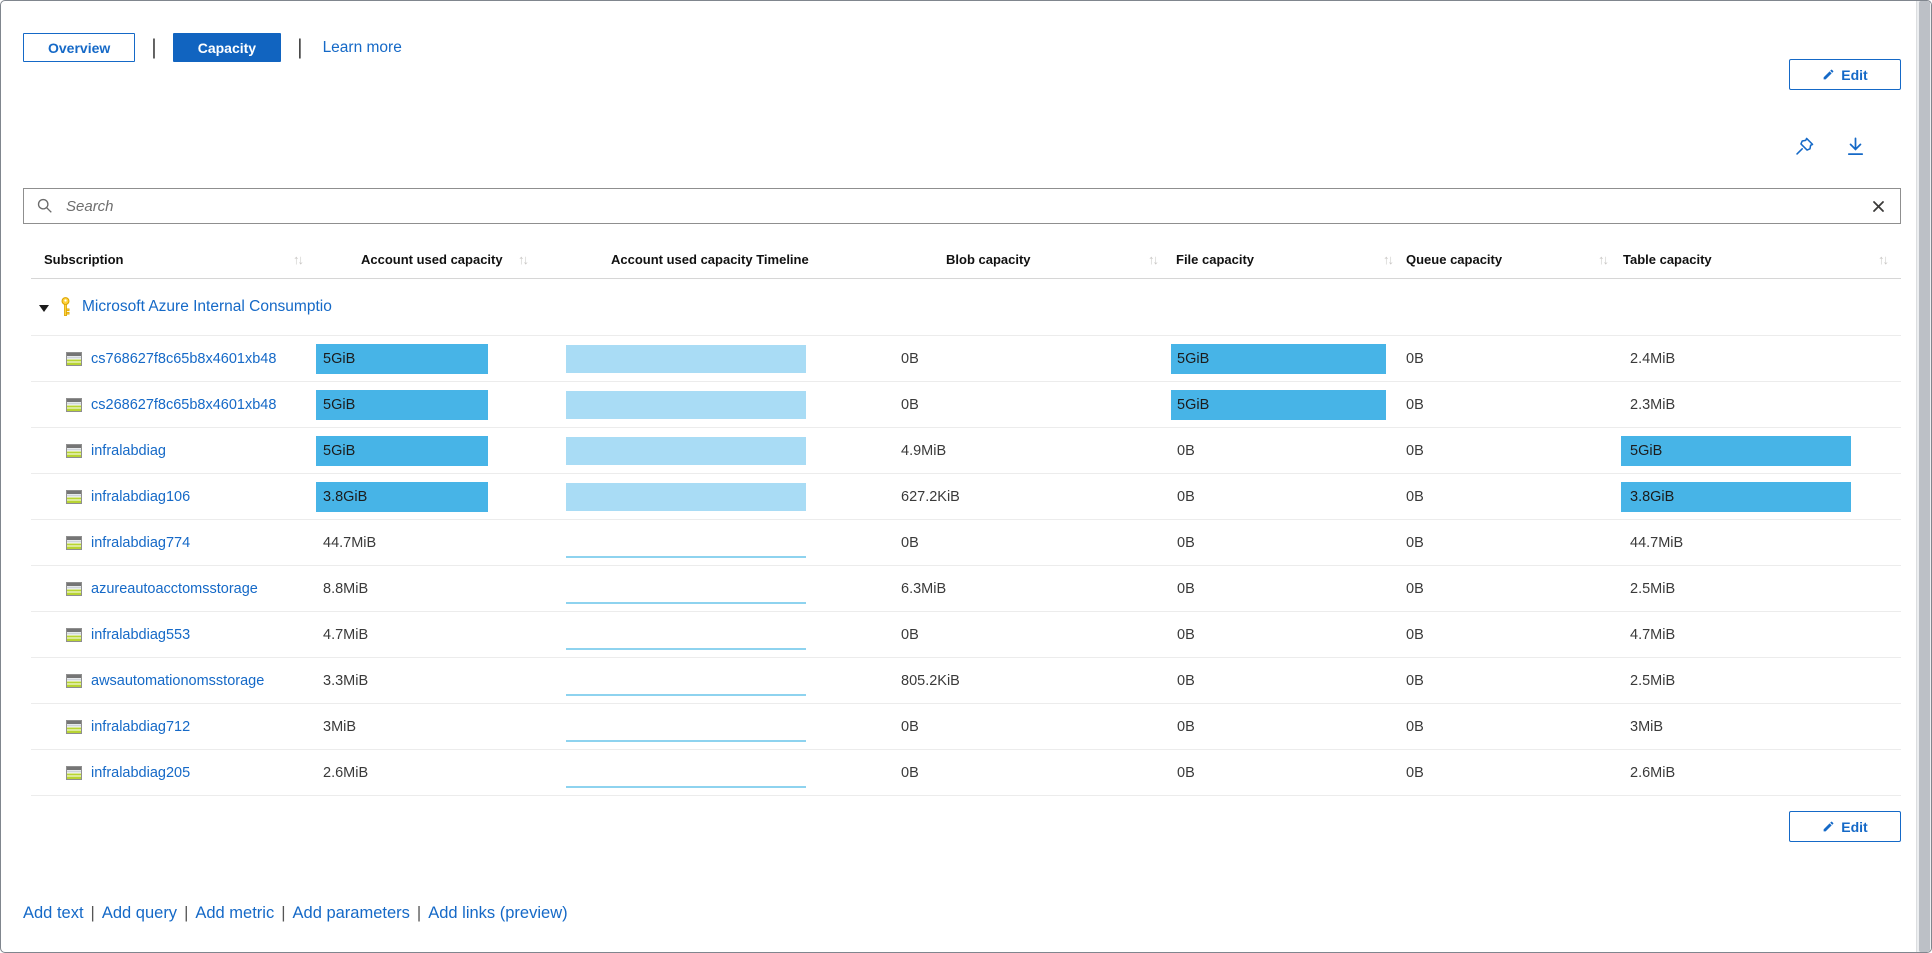 The image size is (1932, 953). Describe the element at coordinates (1011, 259) in the screenshot. I see `column-header-blob-capacity: Blob capacity ↑↓` at that location.